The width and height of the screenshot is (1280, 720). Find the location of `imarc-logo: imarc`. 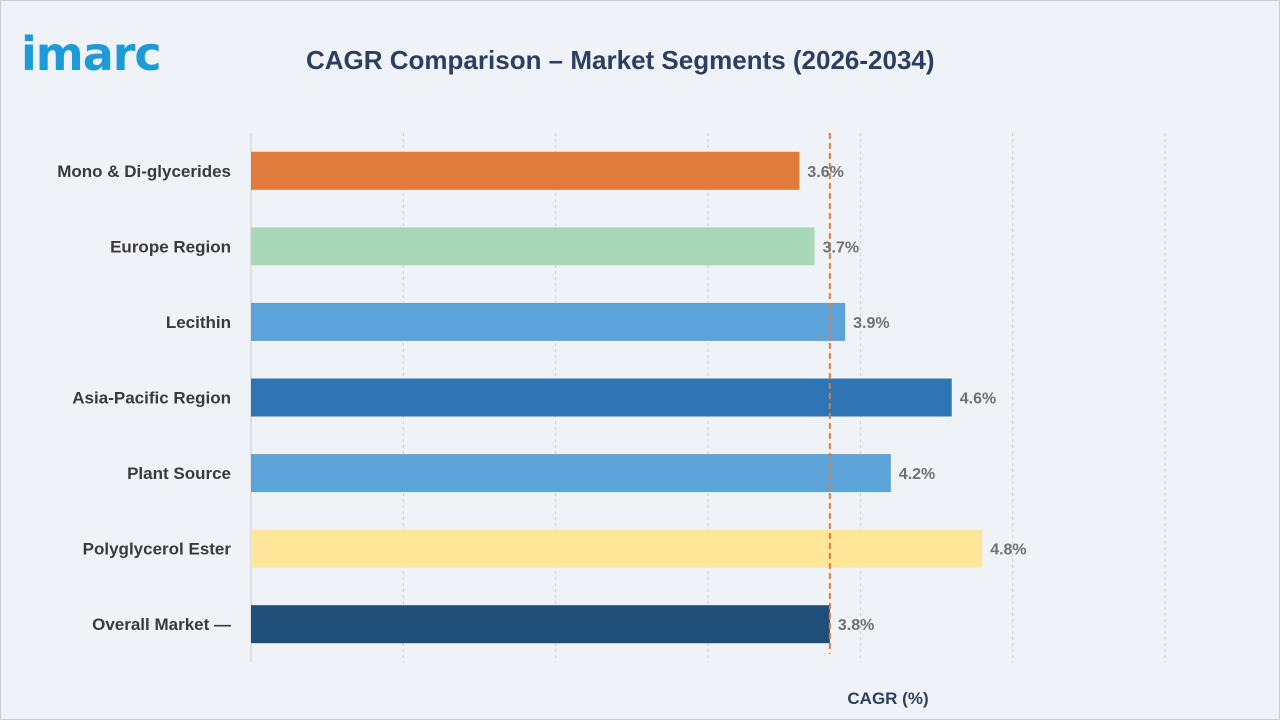

imarc-logo: imarc is located at coordinates (91, 54).